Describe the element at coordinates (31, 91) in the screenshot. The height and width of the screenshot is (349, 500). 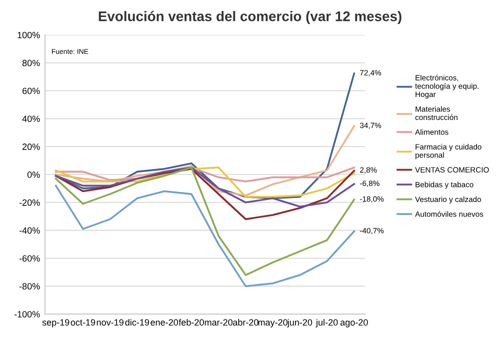
I see `y-tick-label: 60%` at that location.